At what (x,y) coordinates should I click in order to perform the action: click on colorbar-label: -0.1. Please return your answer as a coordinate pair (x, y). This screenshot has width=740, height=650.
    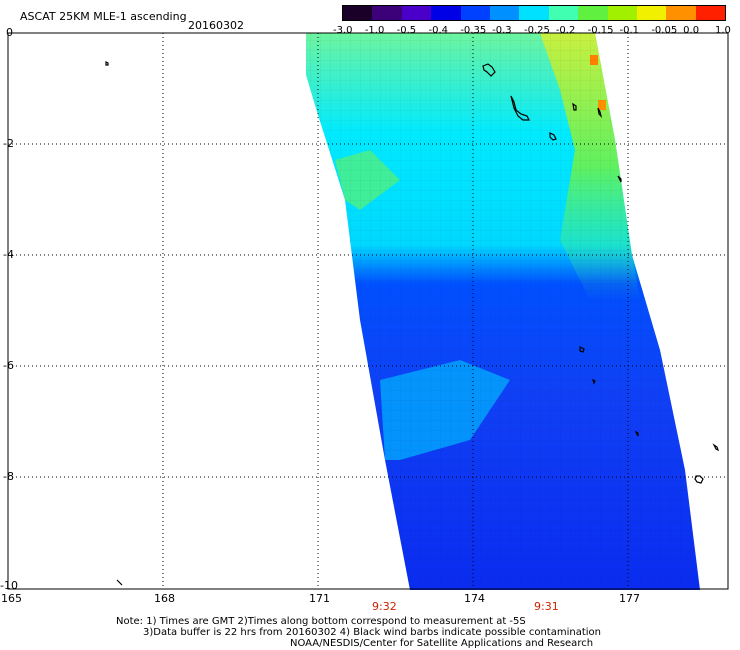
    Looking at the image, I should click on (629, 30).